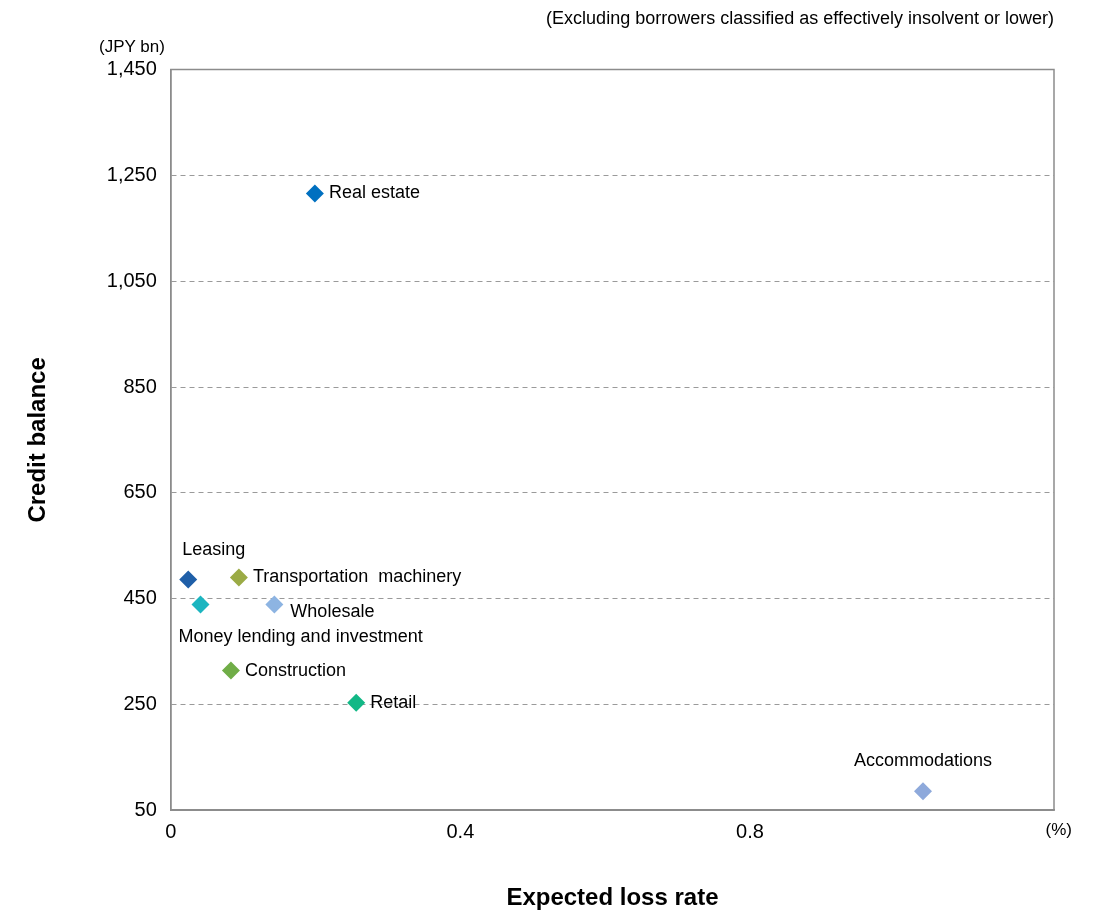 The width and height of the screenshot is (1094, 921). What do you see at coordinates (300, 636) in the screenshot?
I see `series-label: Money lending and investment` at bounding box center [300, 636].